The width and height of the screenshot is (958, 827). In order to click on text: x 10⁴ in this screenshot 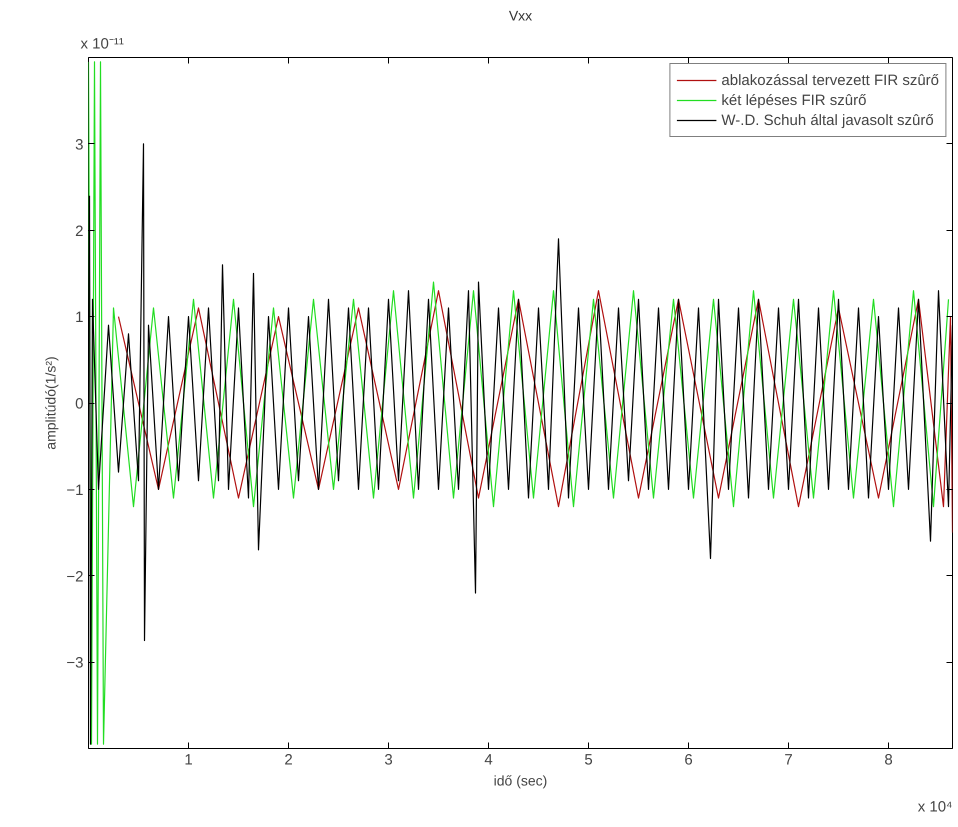, I will do `click(935, 807)`.